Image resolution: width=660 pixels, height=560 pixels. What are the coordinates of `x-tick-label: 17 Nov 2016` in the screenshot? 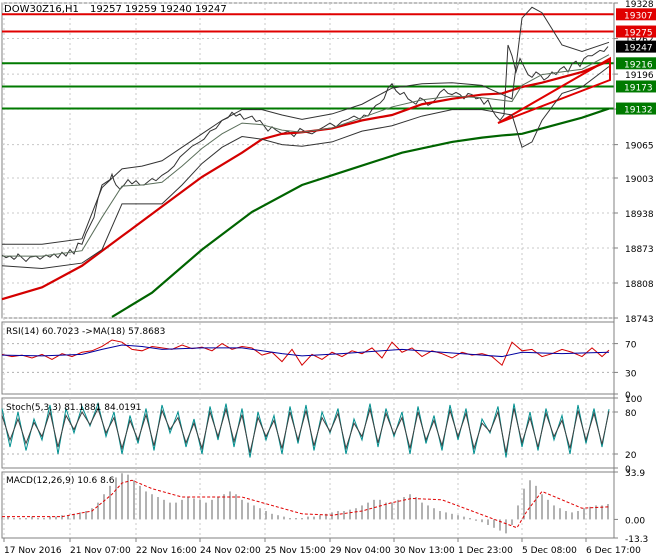 It's located at (33, 551).